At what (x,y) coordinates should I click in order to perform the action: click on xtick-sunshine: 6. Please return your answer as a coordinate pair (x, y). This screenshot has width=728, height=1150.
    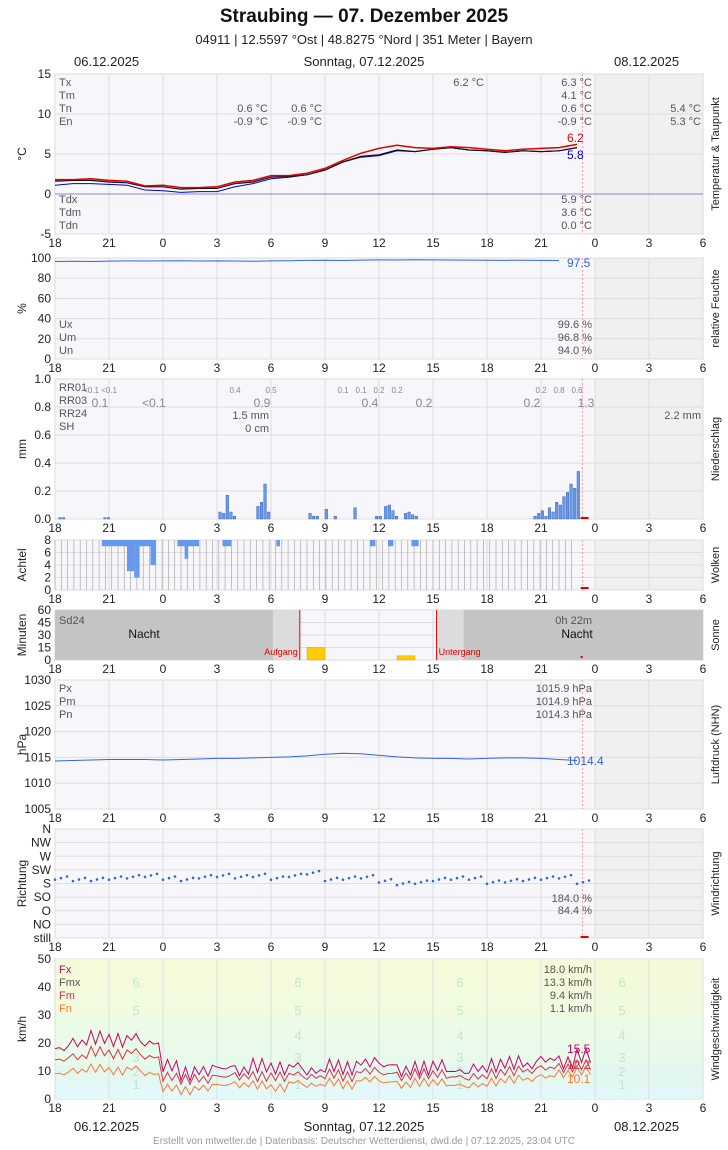
    Looking at the image, I should click on (703, 669).